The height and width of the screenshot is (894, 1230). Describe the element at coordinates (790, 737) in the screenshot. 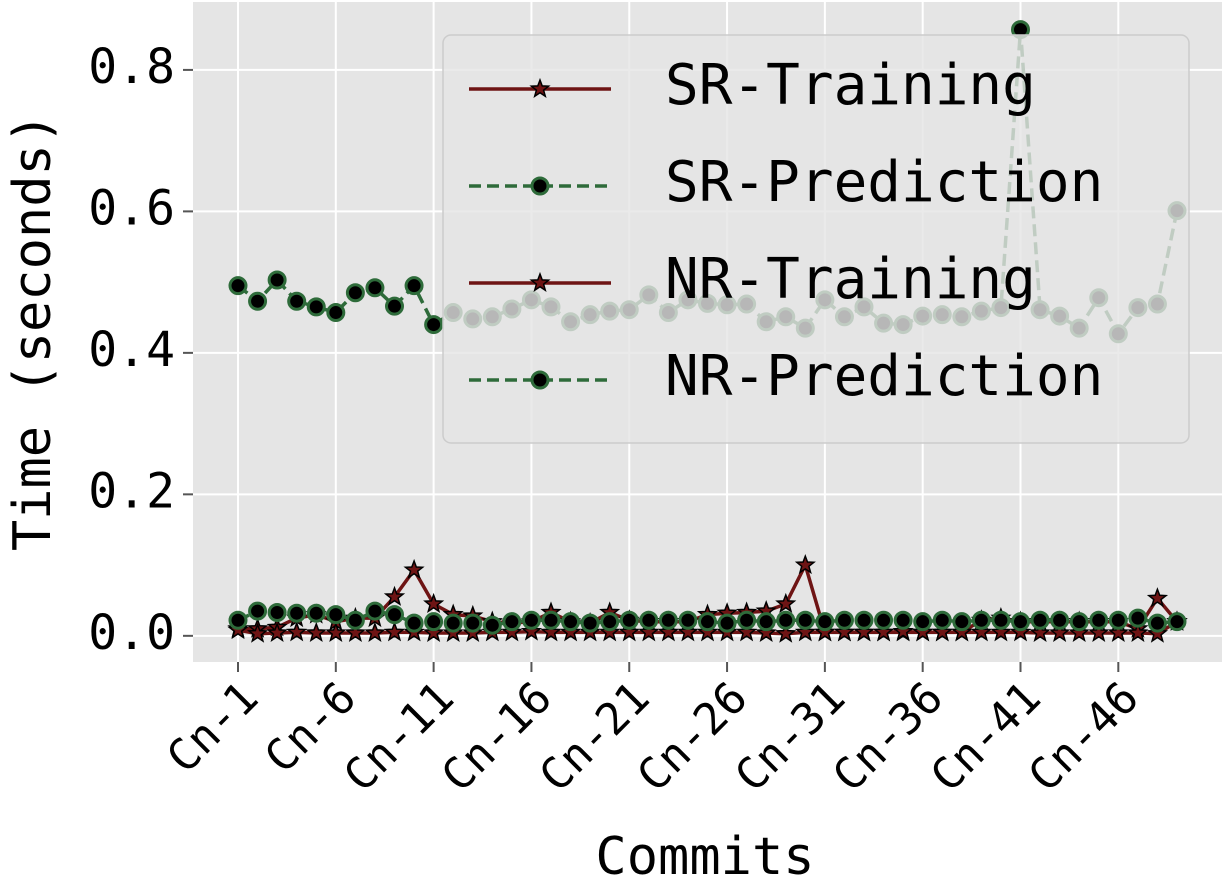

I see `x-tick-label: Cn-31` at that location.